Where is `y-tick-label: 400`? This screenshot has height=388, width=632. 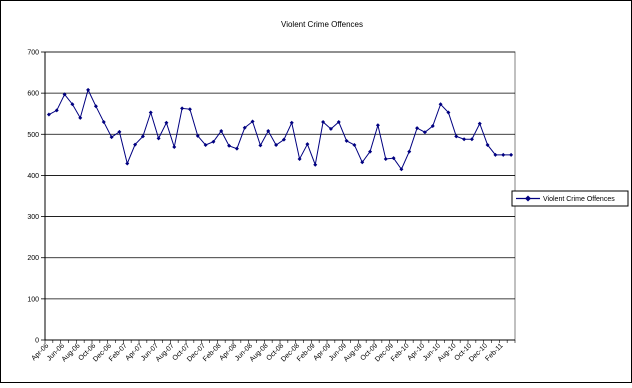
y-tick-label: 400 is located at coordinates (33, 176).